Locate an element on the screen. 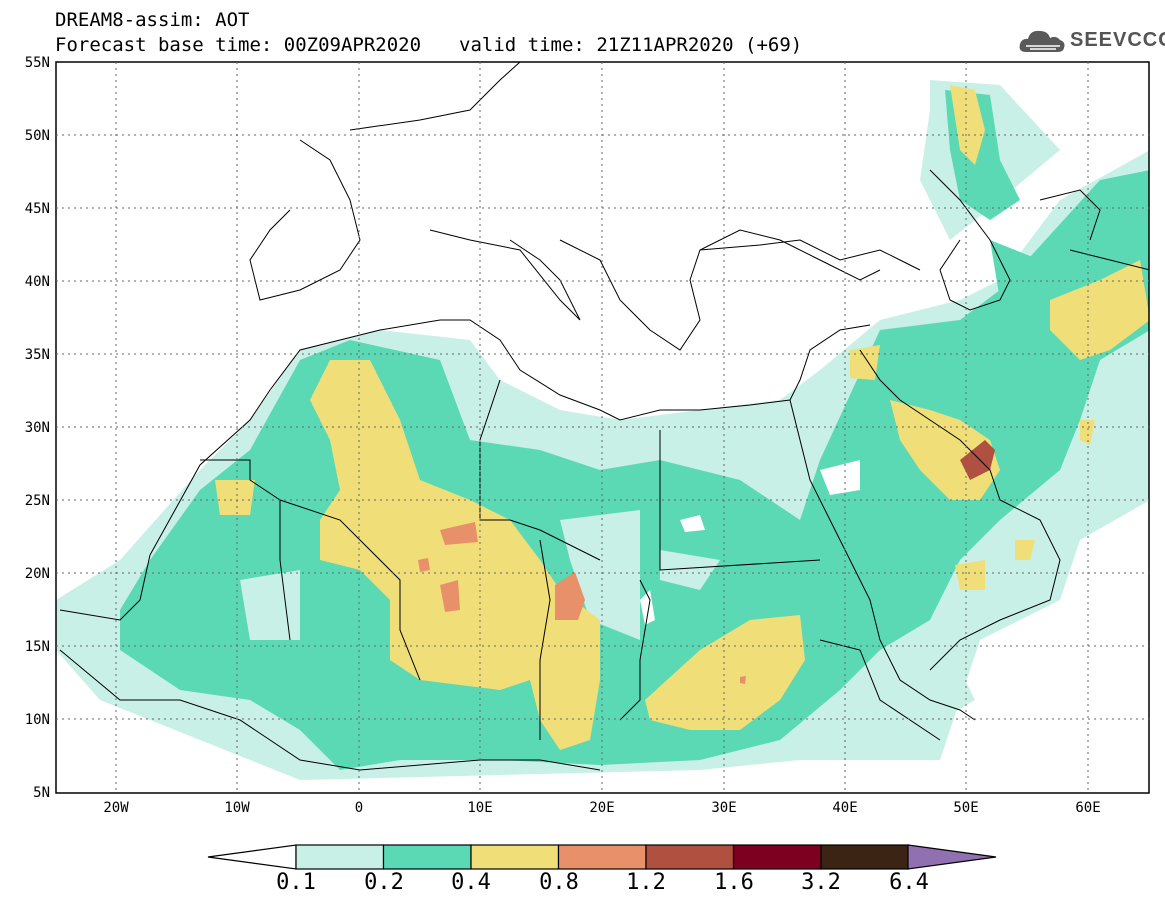 This screenshot has width=1165, height=905. y-tick-label: 35N is located at coordinates (37, 355).